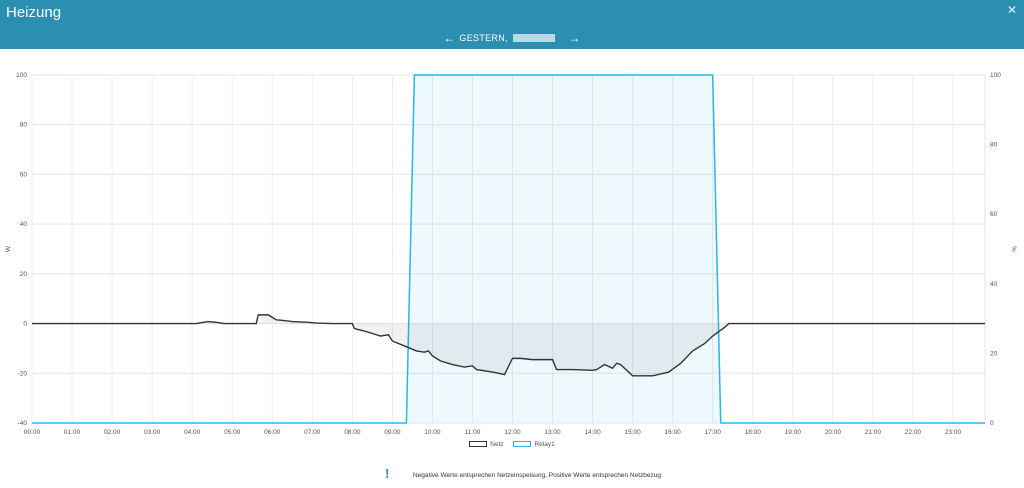 Image resolution: width=1024 pixels, height=488 pixels. I want to click on x-tick-label: 10:00, so click(432, 432).